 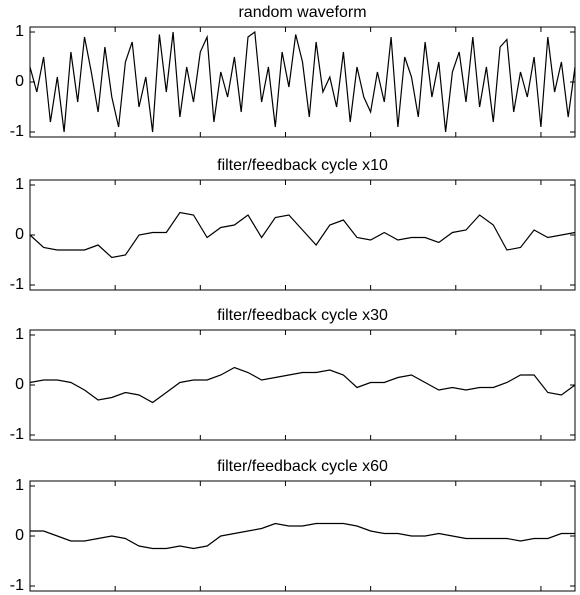 I want to click on subplot-title: filter/feedback cycle x60, so click(x=302, y=466).